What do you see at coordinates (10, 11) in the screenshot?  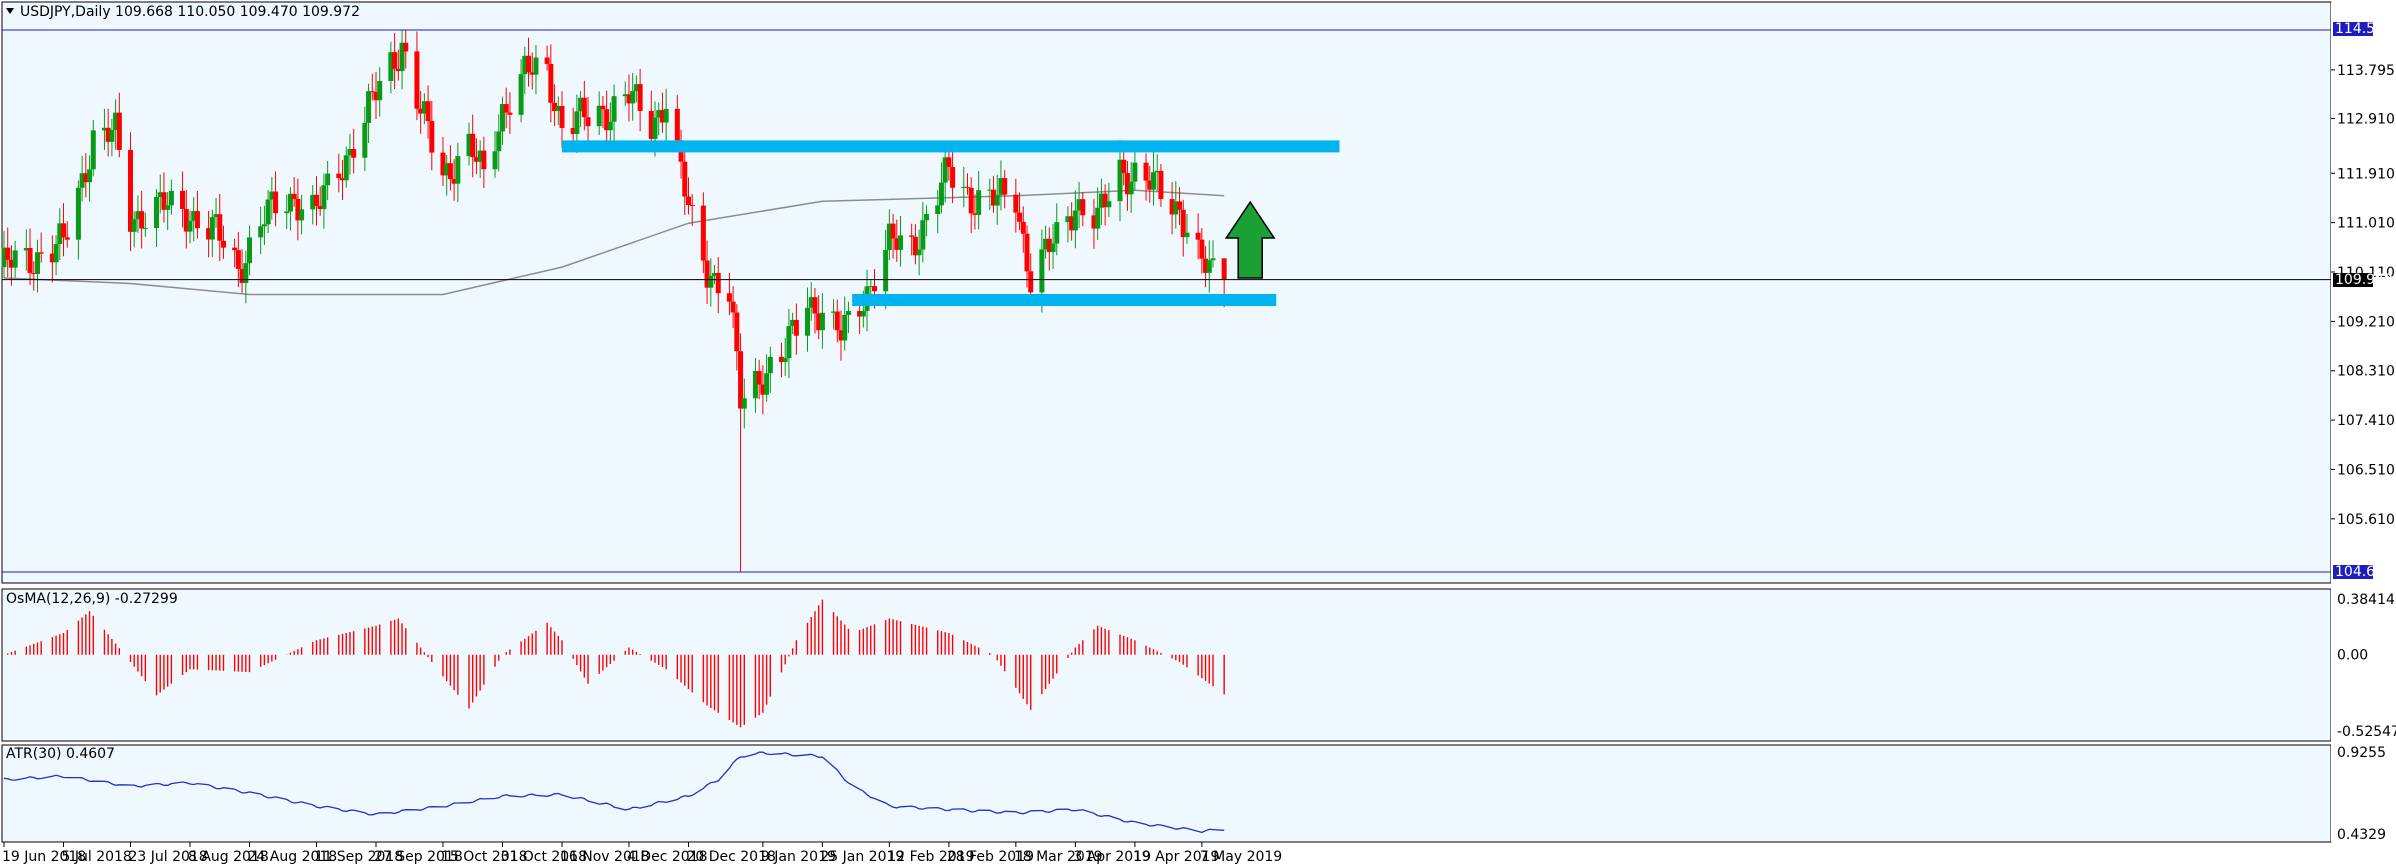 I see `triangle-down-icon` at bounding box center [10, 11].